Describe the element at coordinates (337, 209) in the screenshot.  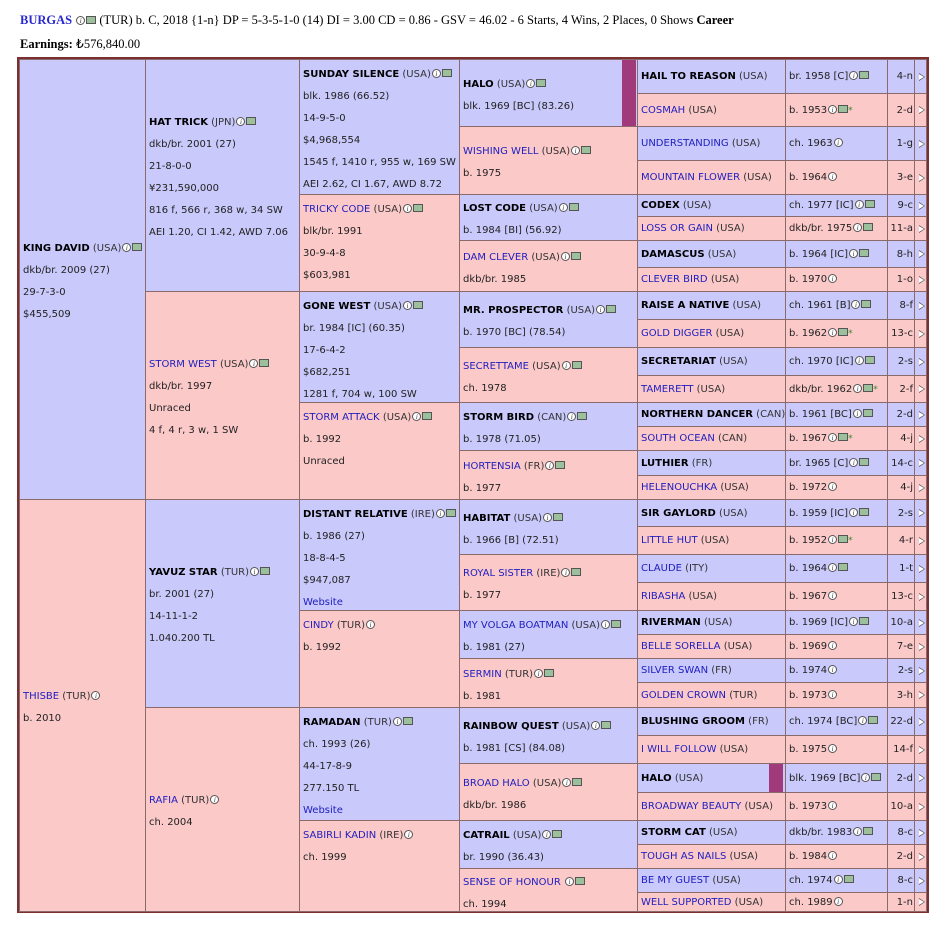
I see `horse-name-link: TRICKY CODE` at that location.